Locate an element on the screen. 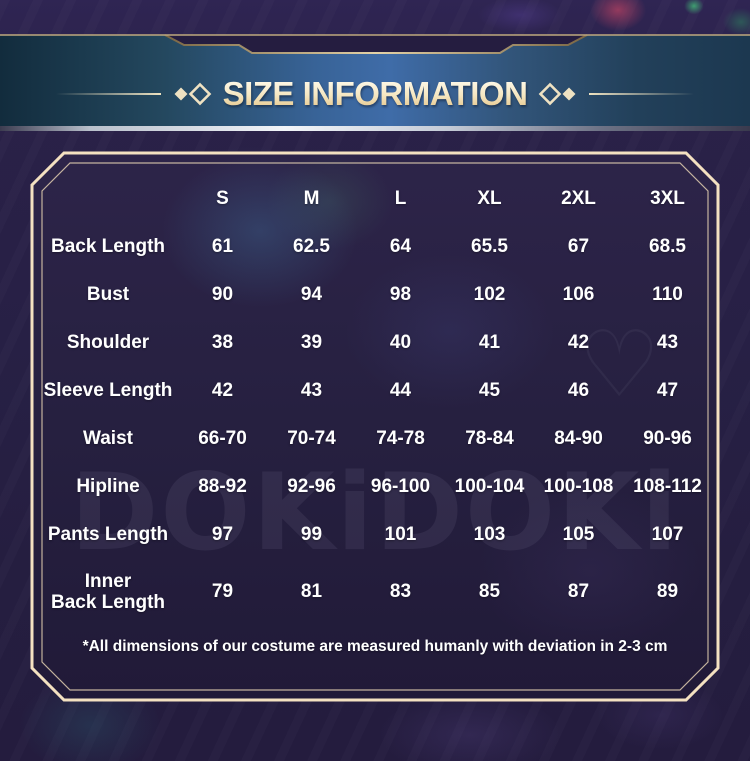  value-cell: 99 is located at coordinates (311, 535).